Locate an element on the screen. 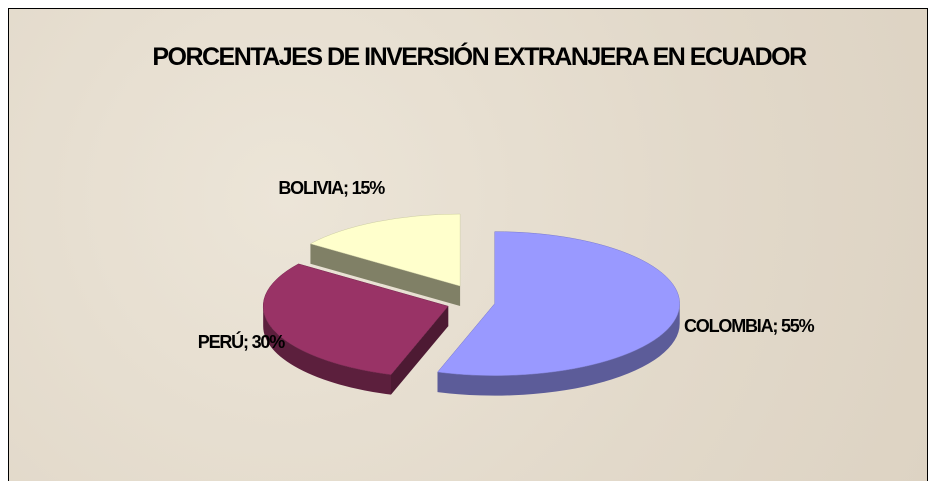 Image resolution: width=930 pixels, height=483 pixels. data-label: COLOMBIA; 55% is located at coordinates (749, 326).